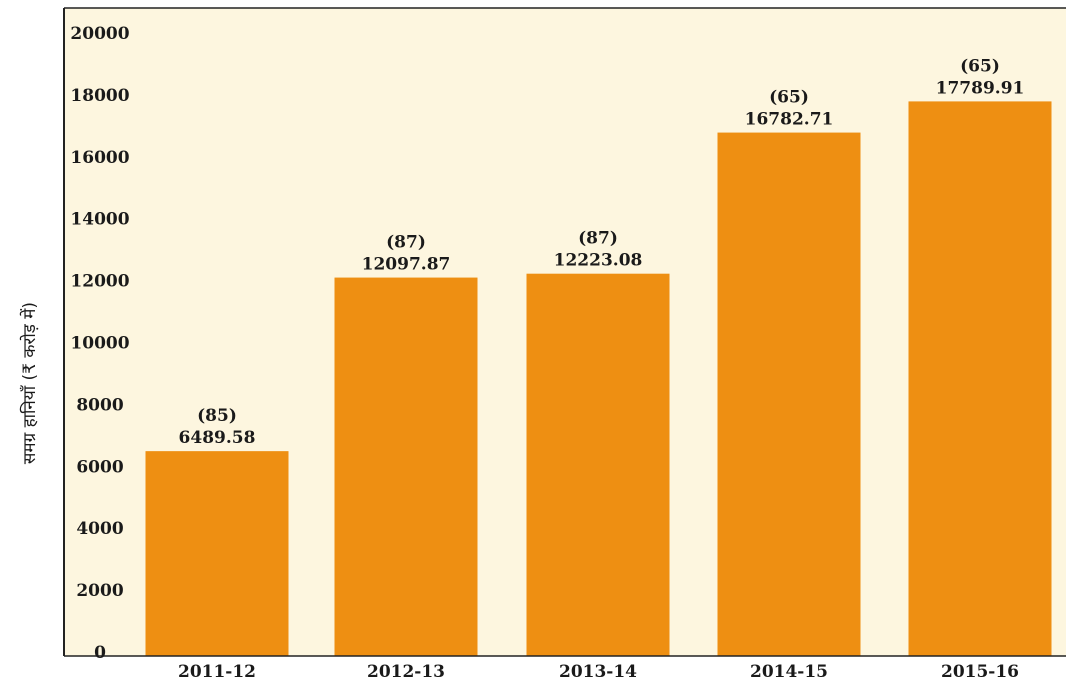 Image resolution: width=1066 pixels, height=688 pixels. I want to click on y-tick-label: 2000, so click(99, 591).